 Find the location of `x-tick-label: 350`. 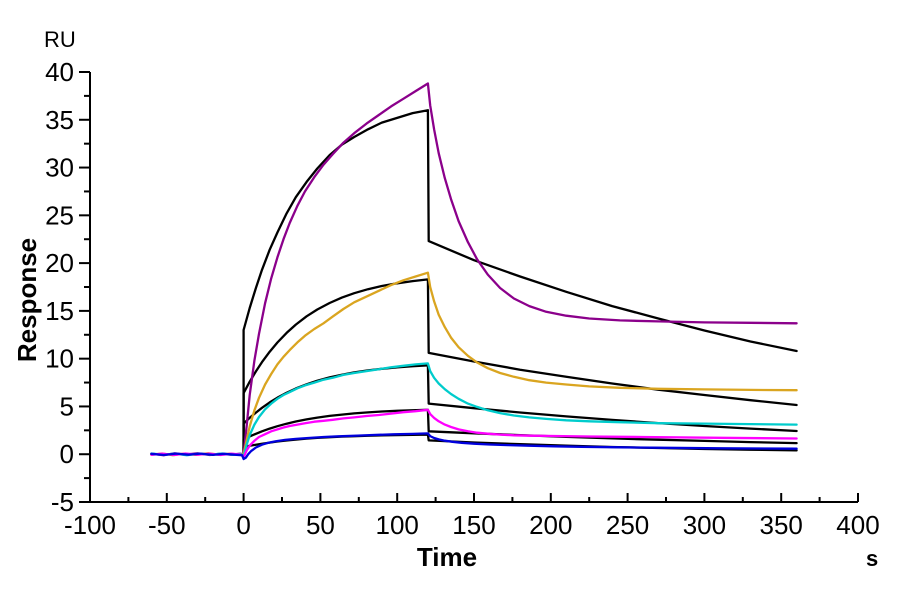

x-tick-label: 350 is located at coordinates (781, 525).